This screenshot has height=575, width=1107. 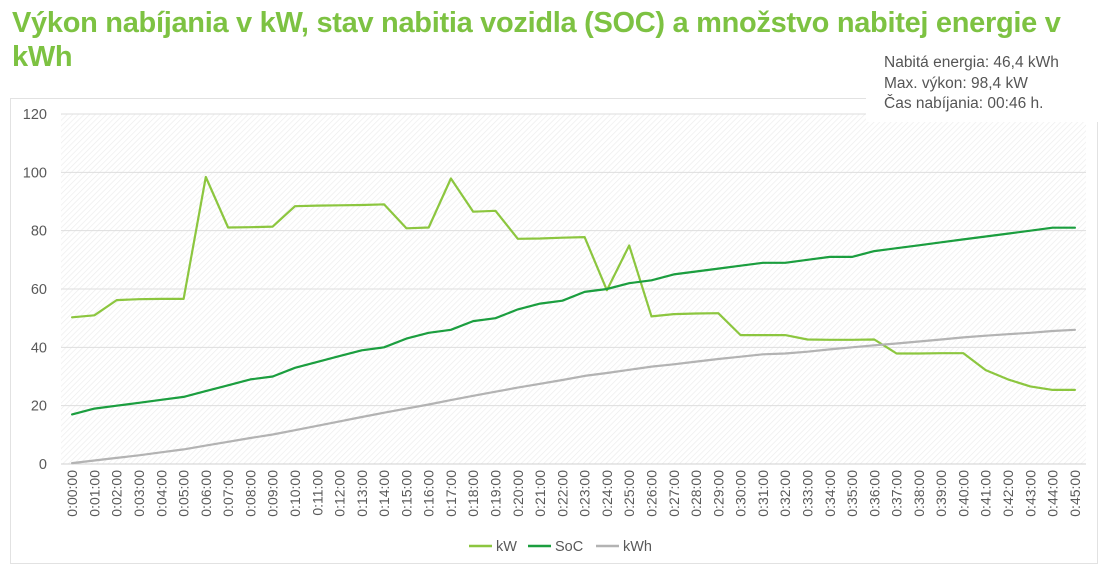 What do you see at coordinates (429, 493) in the screenshot?
I see `x-tick-label: 0:16:00` at bounding box center [429, 493].